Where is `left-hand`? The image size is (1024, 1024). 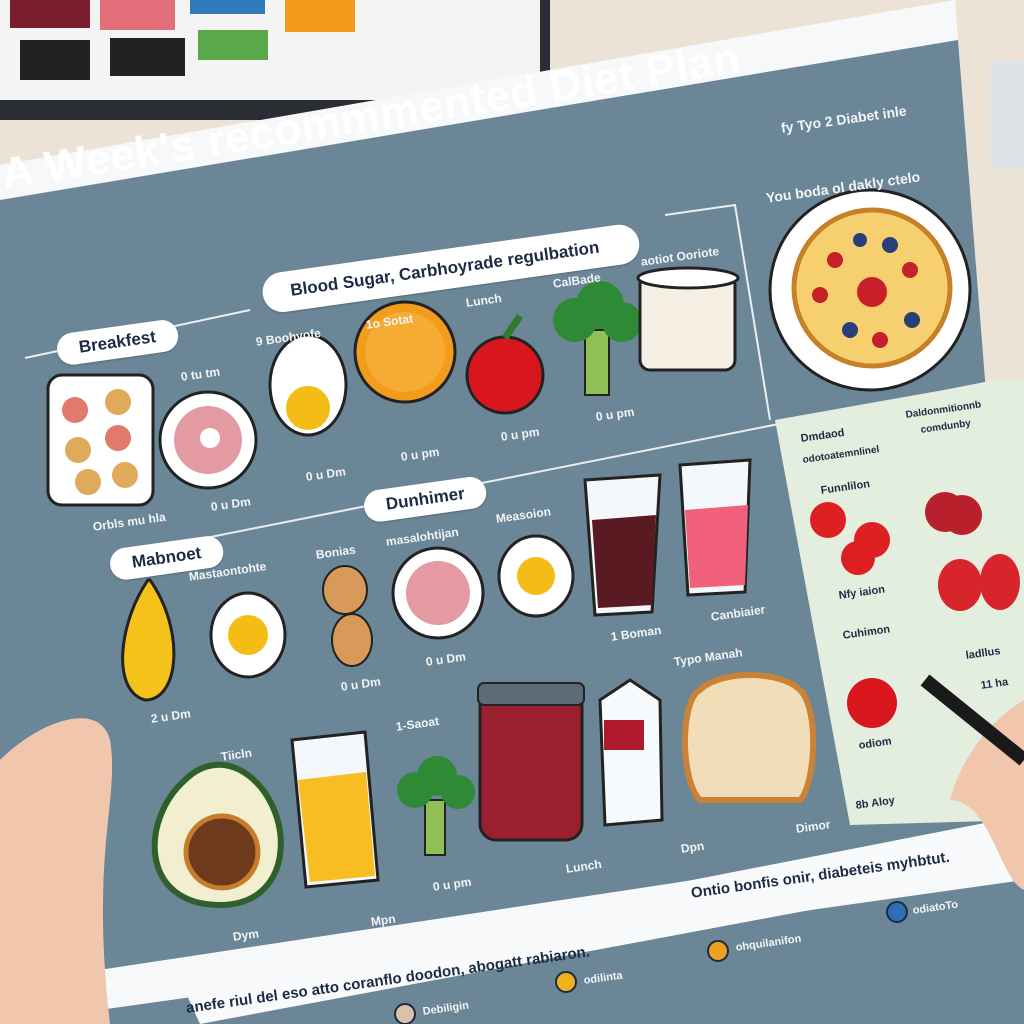 left-hand is located at coordinates (56, 871).